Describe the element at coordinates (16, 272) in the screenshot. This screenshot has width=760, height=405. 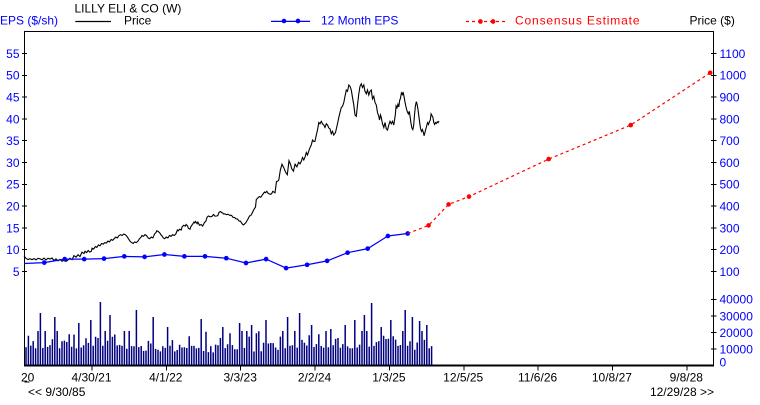
I see `svg-text: 5` at that location.